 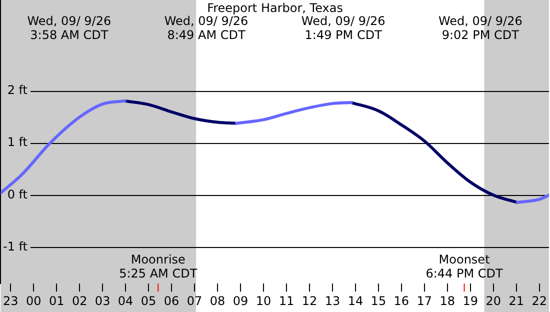 I want to click on annotation: Wed, 09/ 9/26 1:49 PM CDT, so click(x=343, y=28).